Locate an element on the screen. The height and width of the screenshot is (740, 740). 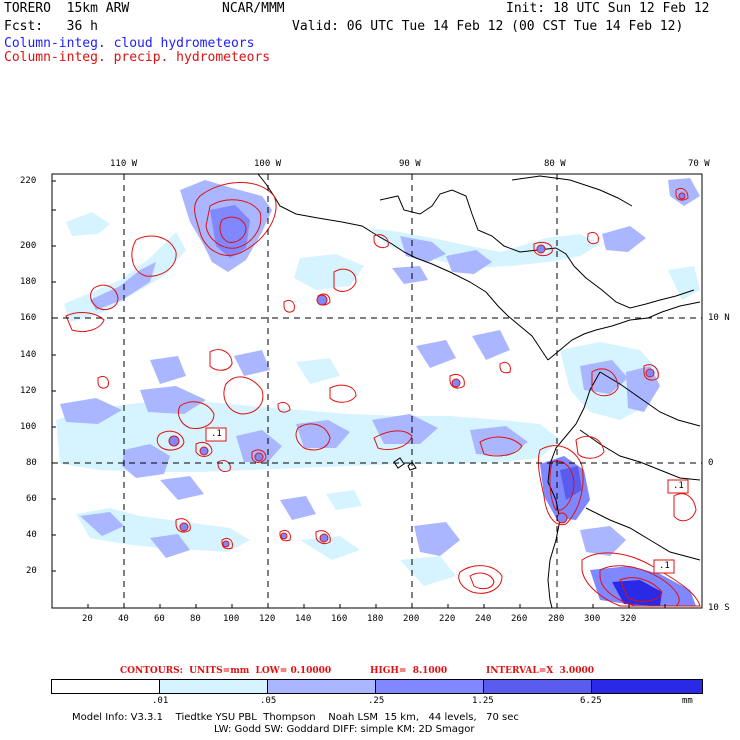
coastline-mexico is located at coordinates (403, 267).